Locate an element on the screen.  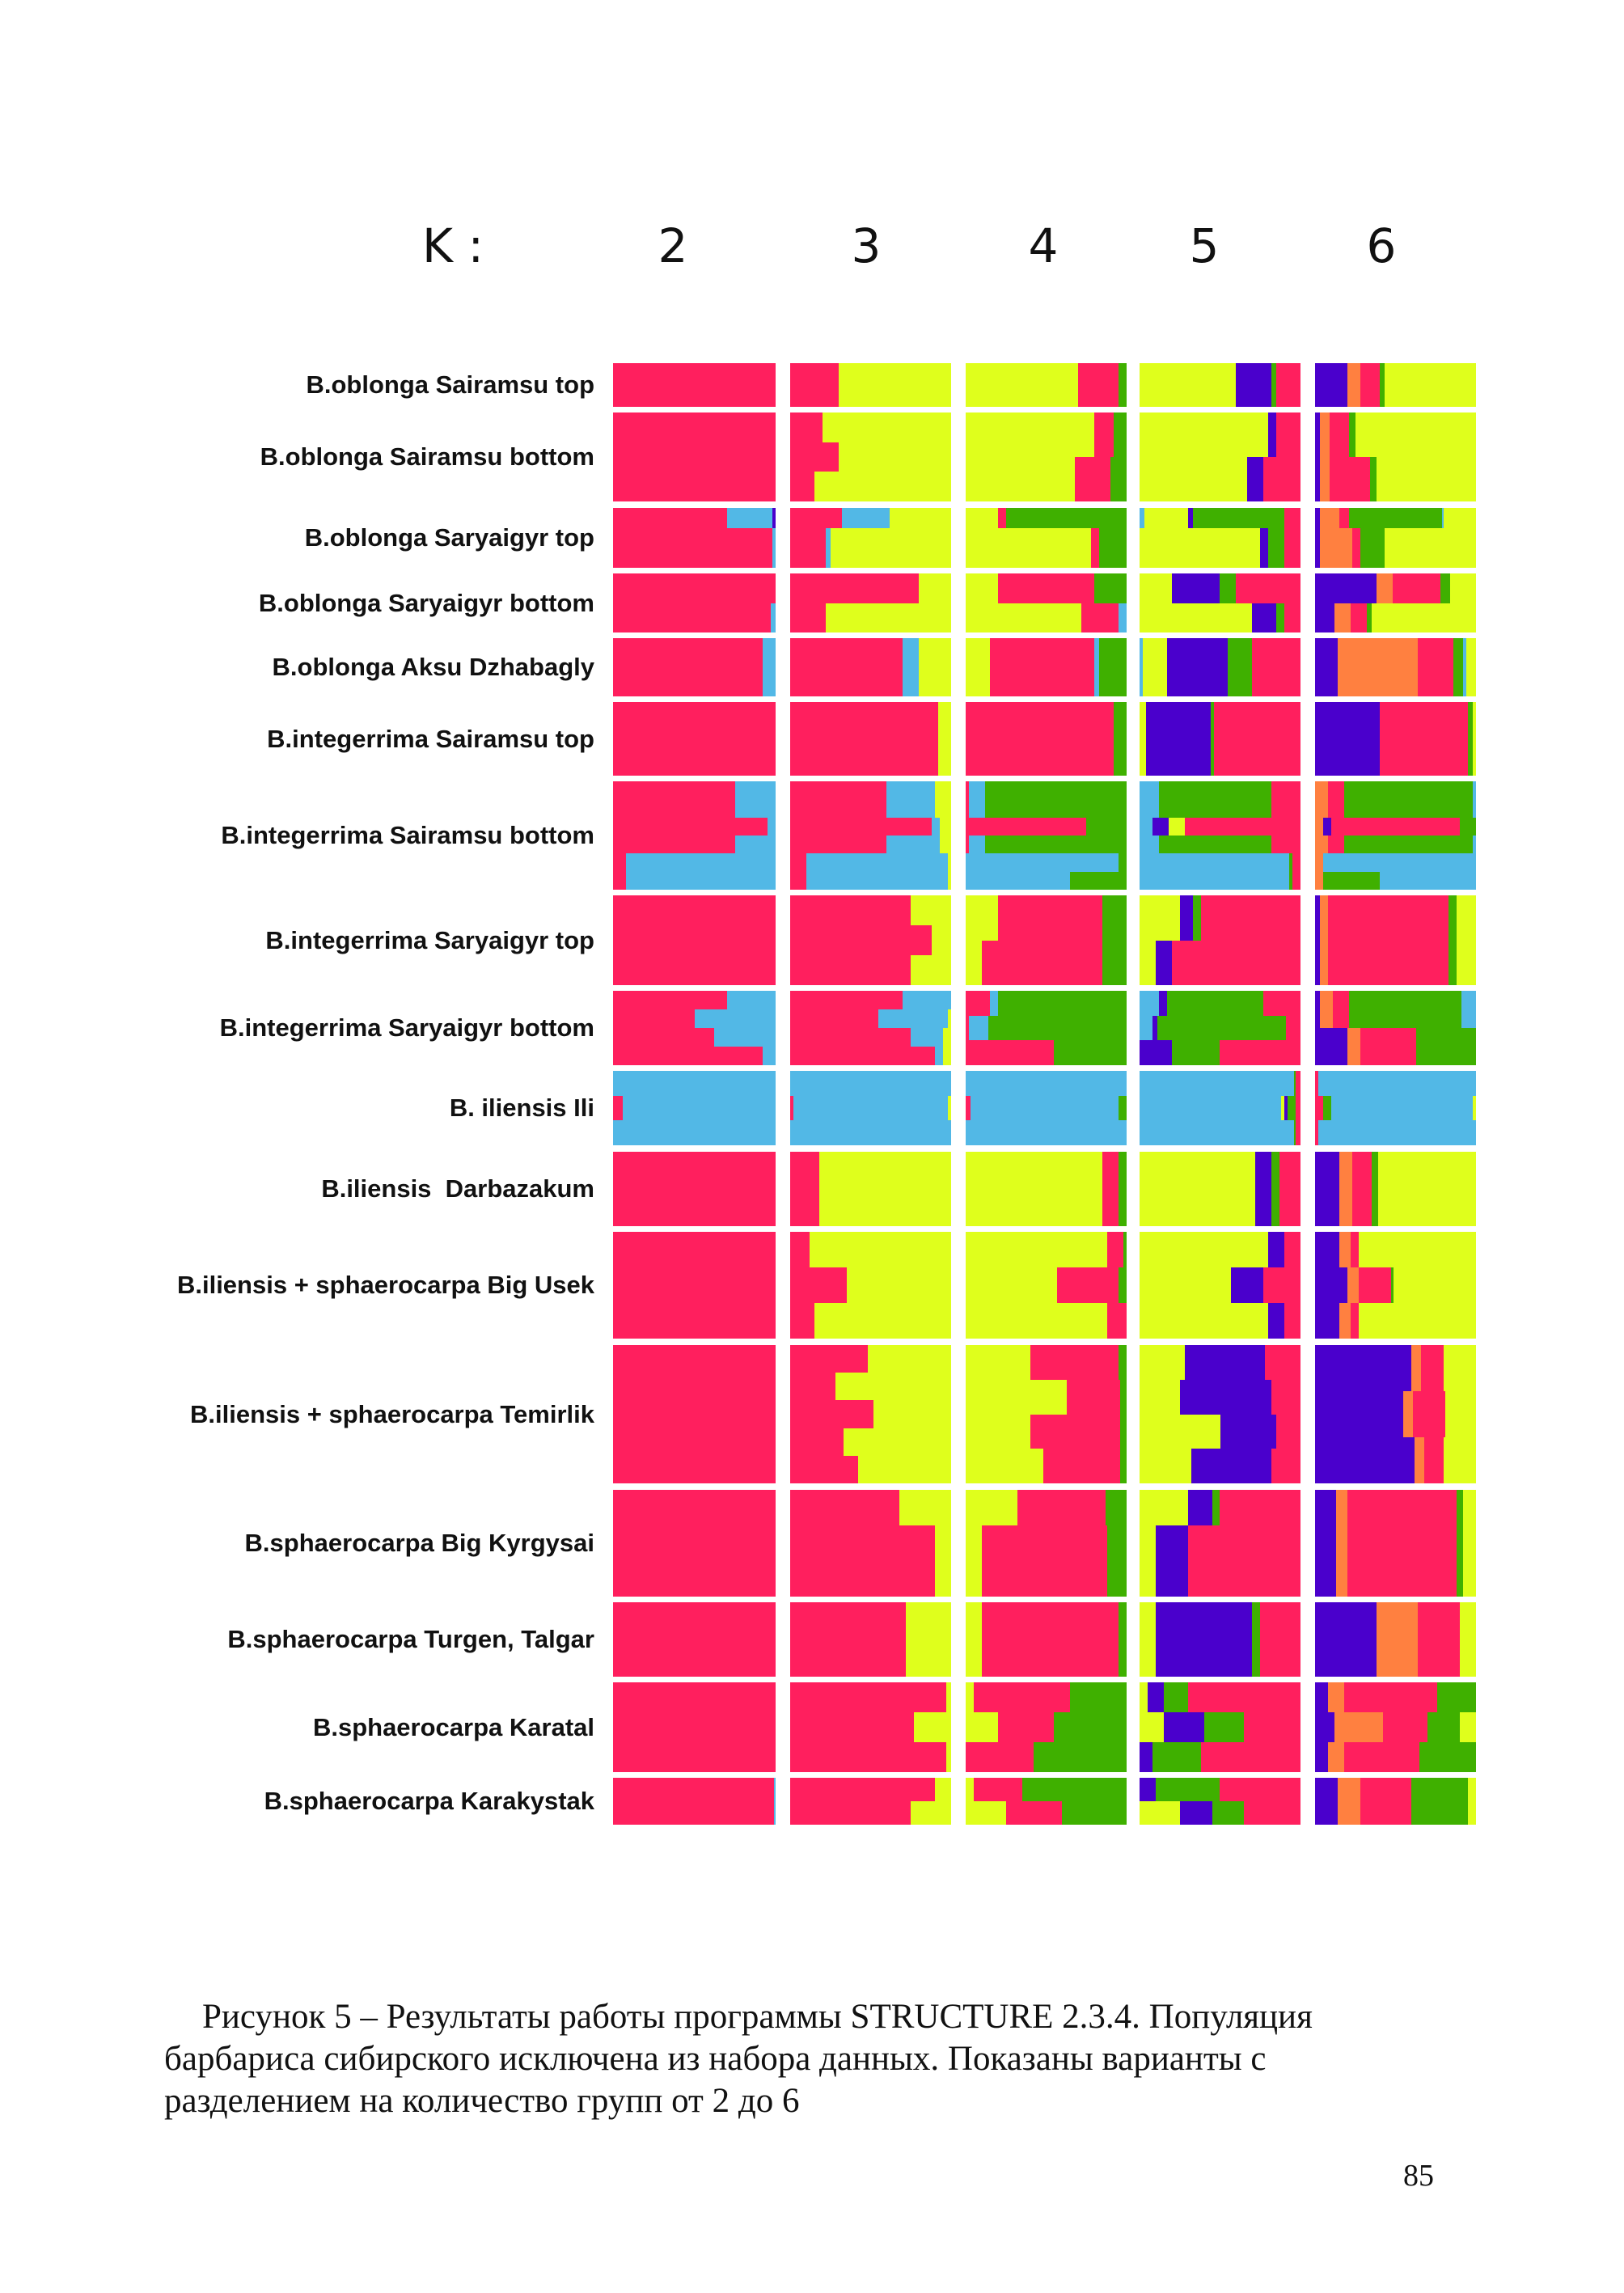
population-label: B.oblonga Sairamsu bottom is located at coordinates (427, 456).